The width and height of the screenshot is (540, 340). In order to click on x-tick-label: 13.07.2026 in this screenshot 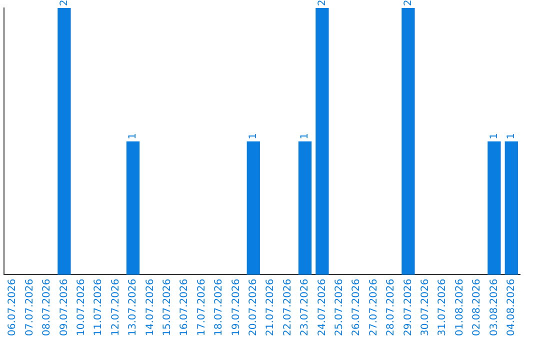, I will do `click(133, 307)`.